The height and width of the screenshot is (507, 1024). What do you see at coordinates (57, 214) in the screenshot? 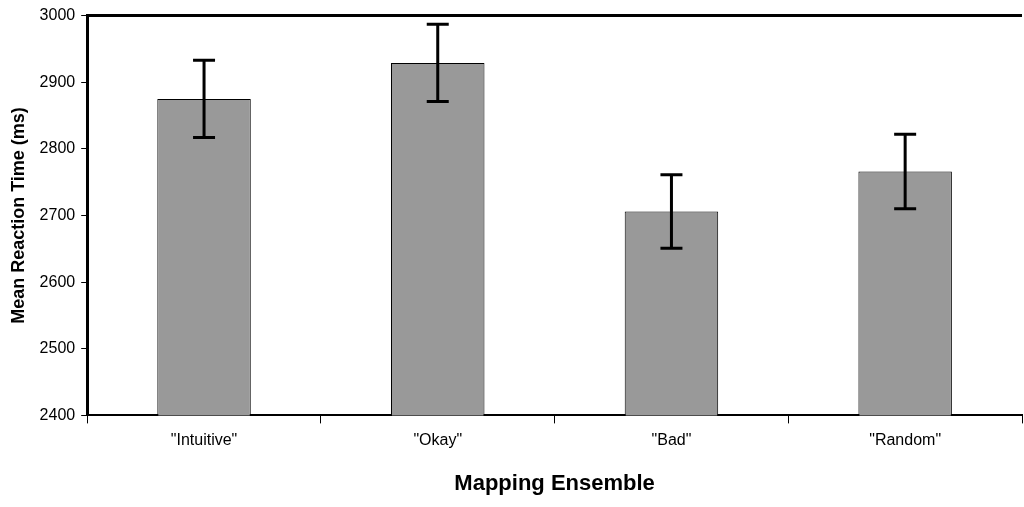
I see `y-tick-label: 2700` at bounding box center [57, 214].